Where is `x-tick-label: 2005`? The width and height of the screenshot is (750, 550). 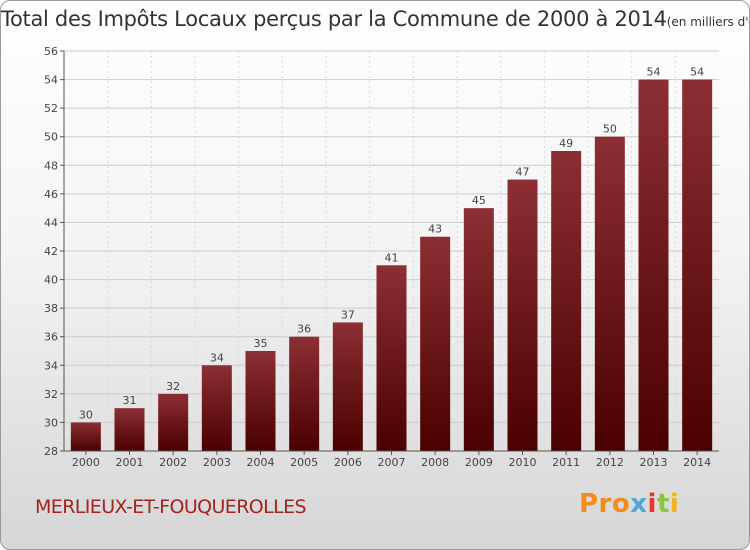
x-tick-label: 2005 is located at coordinates (304, 462).